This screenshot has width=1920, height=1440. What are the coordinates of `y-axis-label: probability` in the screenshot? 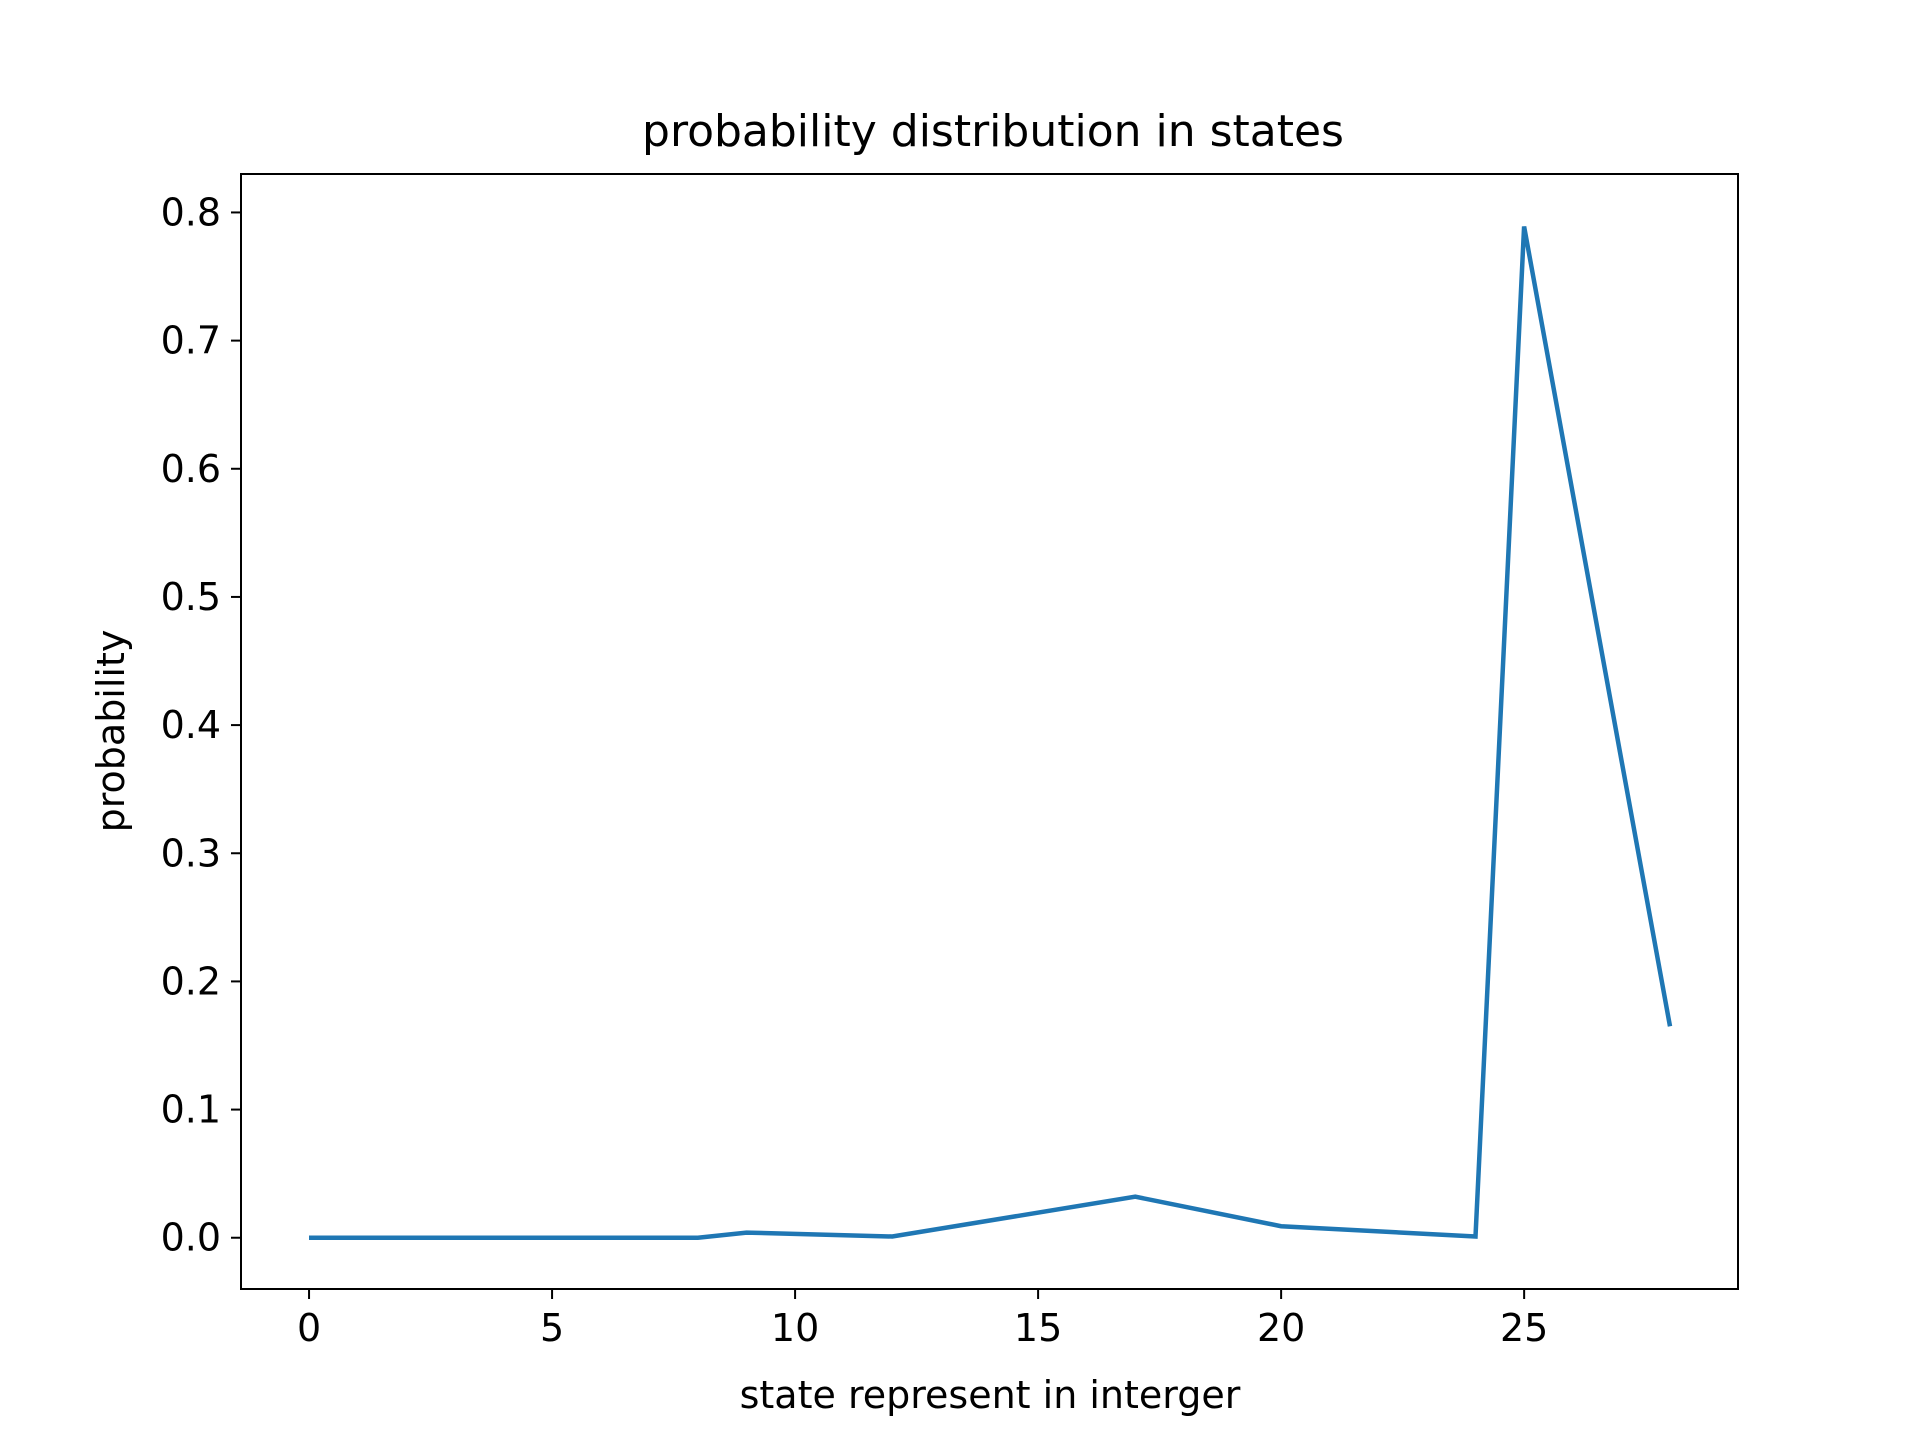 It's located at (111, 731).